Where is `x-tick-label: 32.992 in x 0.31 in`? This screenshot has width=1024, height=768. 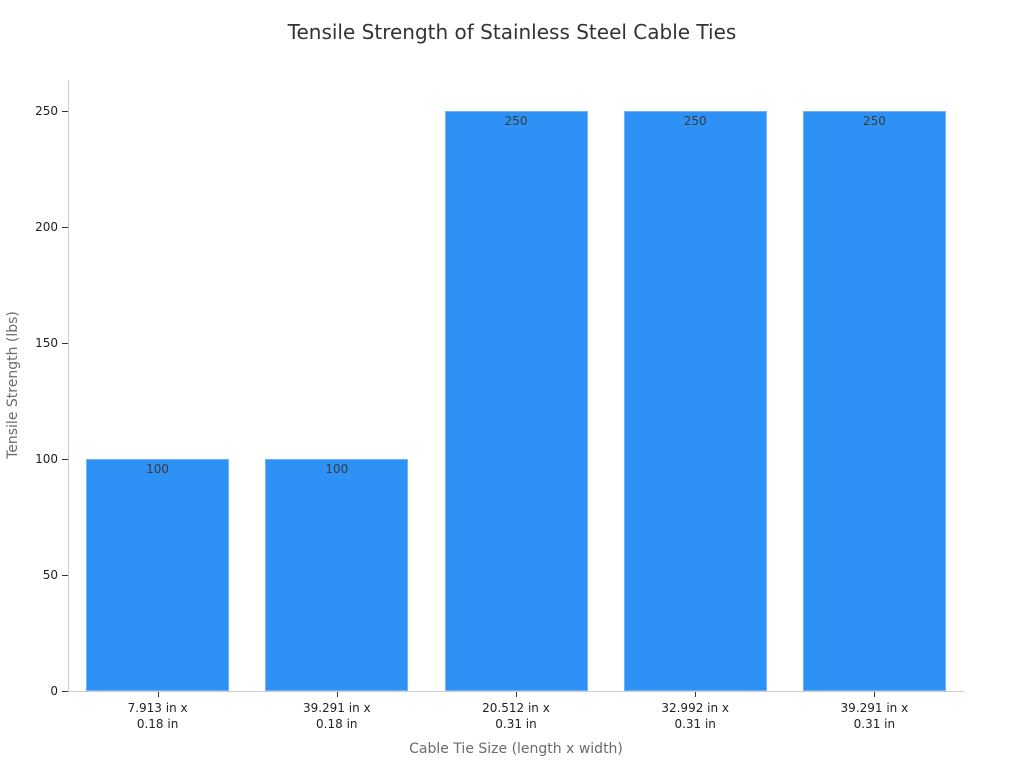
x-tick-label: 32.992 in x 0.31 in is located at coordinates (695, 716).